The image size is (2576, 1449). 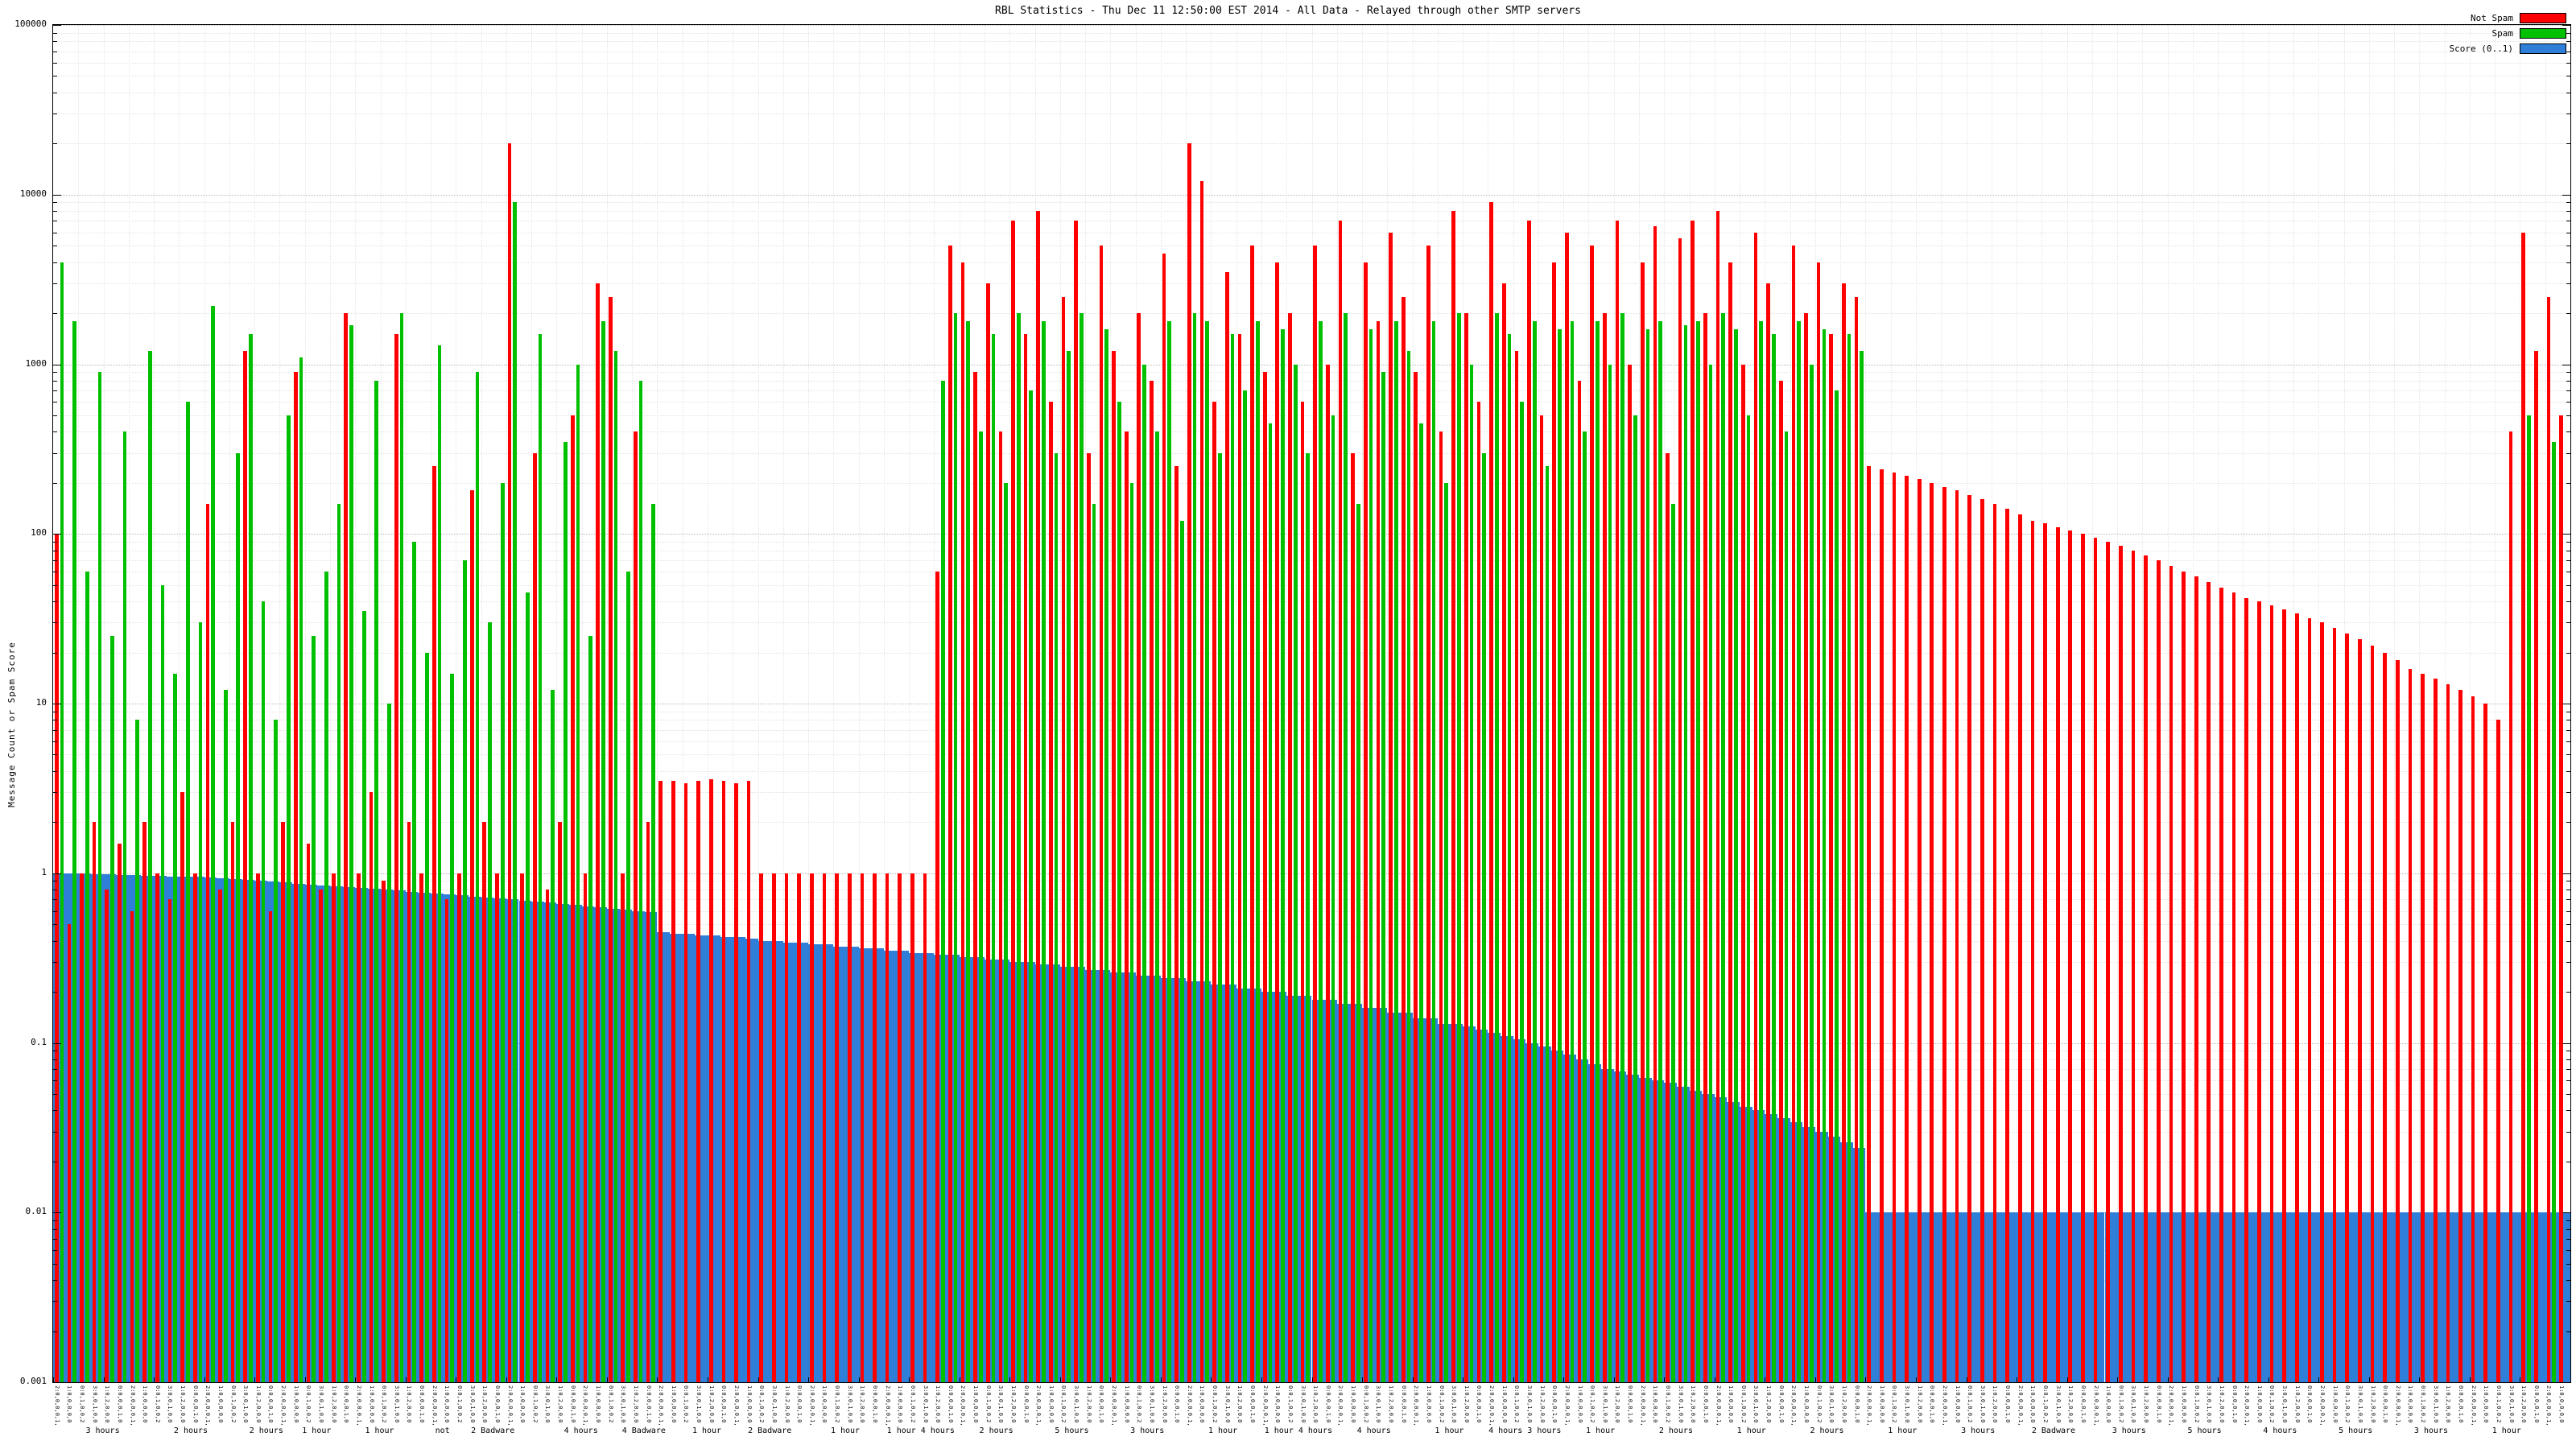 What do you see at coordinates (996, 1430) in the screenshot?
I see `x-sub-label: 2 hours` at bounding box center [996, 1430].